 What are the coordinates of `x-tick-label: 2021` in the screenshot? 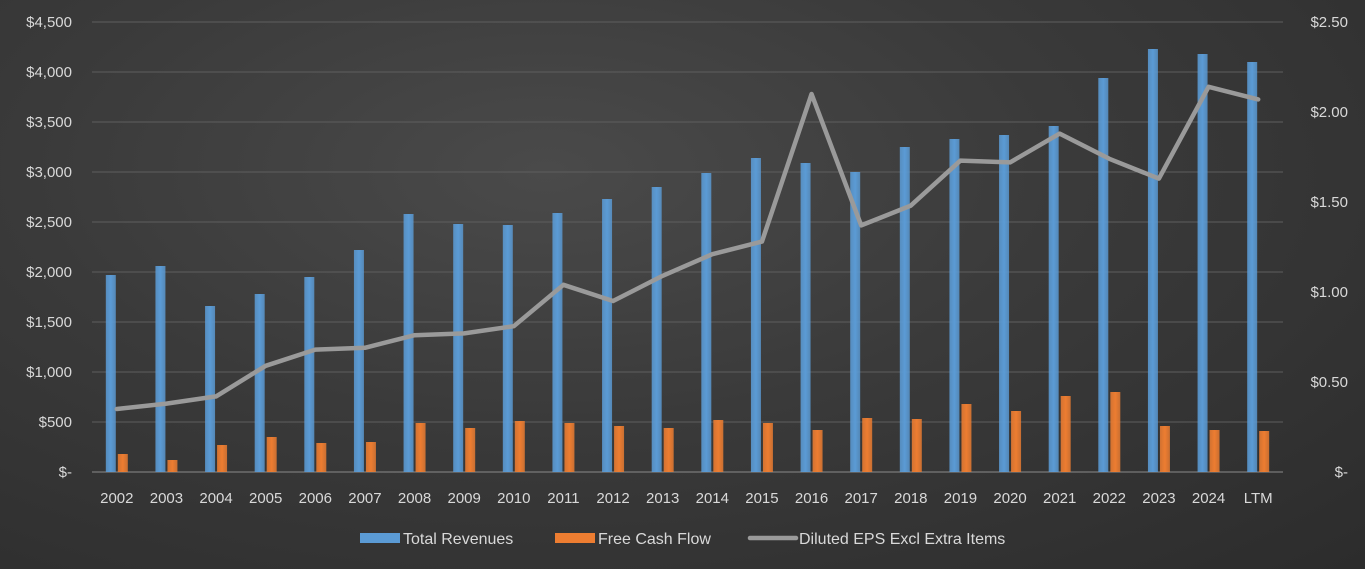 It's located at (1059, 498).